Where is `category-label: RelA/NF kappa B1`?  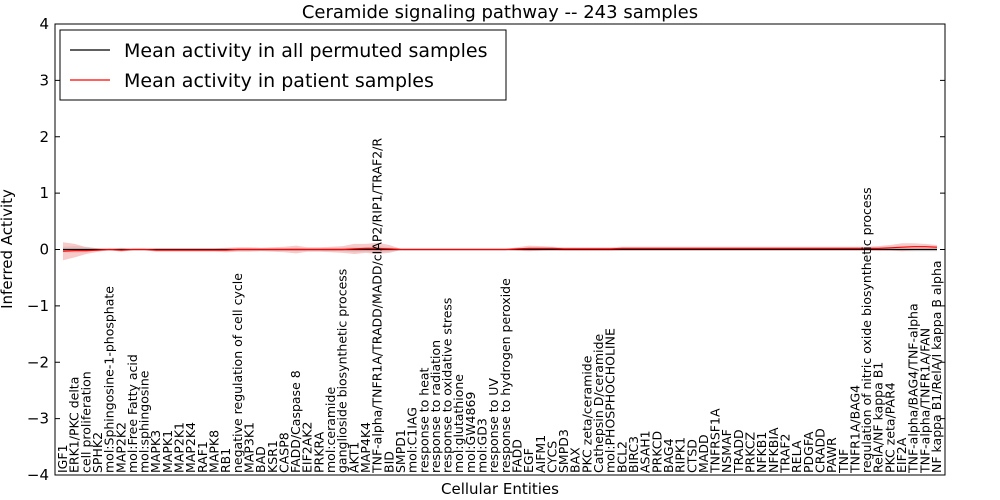
category-label: RelA/NF kappa B1 is located at coordinates (878, 417).